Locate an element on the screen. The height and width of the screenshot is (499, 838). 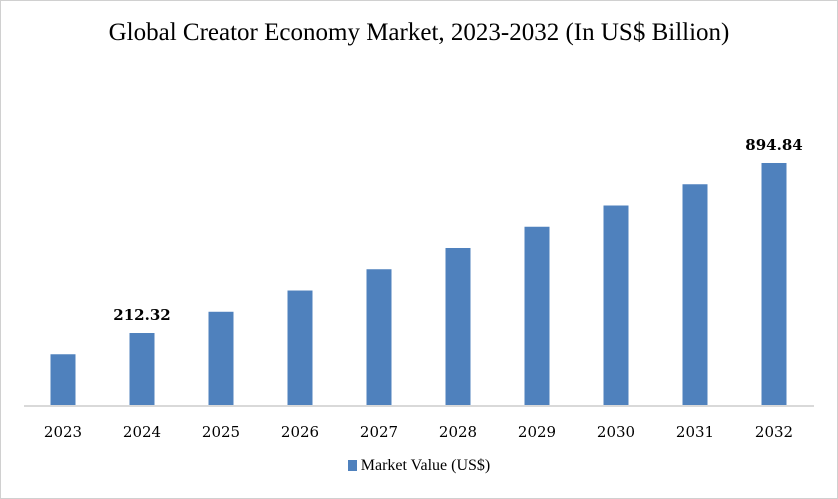
x-tick-label: 2027 is located at coordinates (379, 432).